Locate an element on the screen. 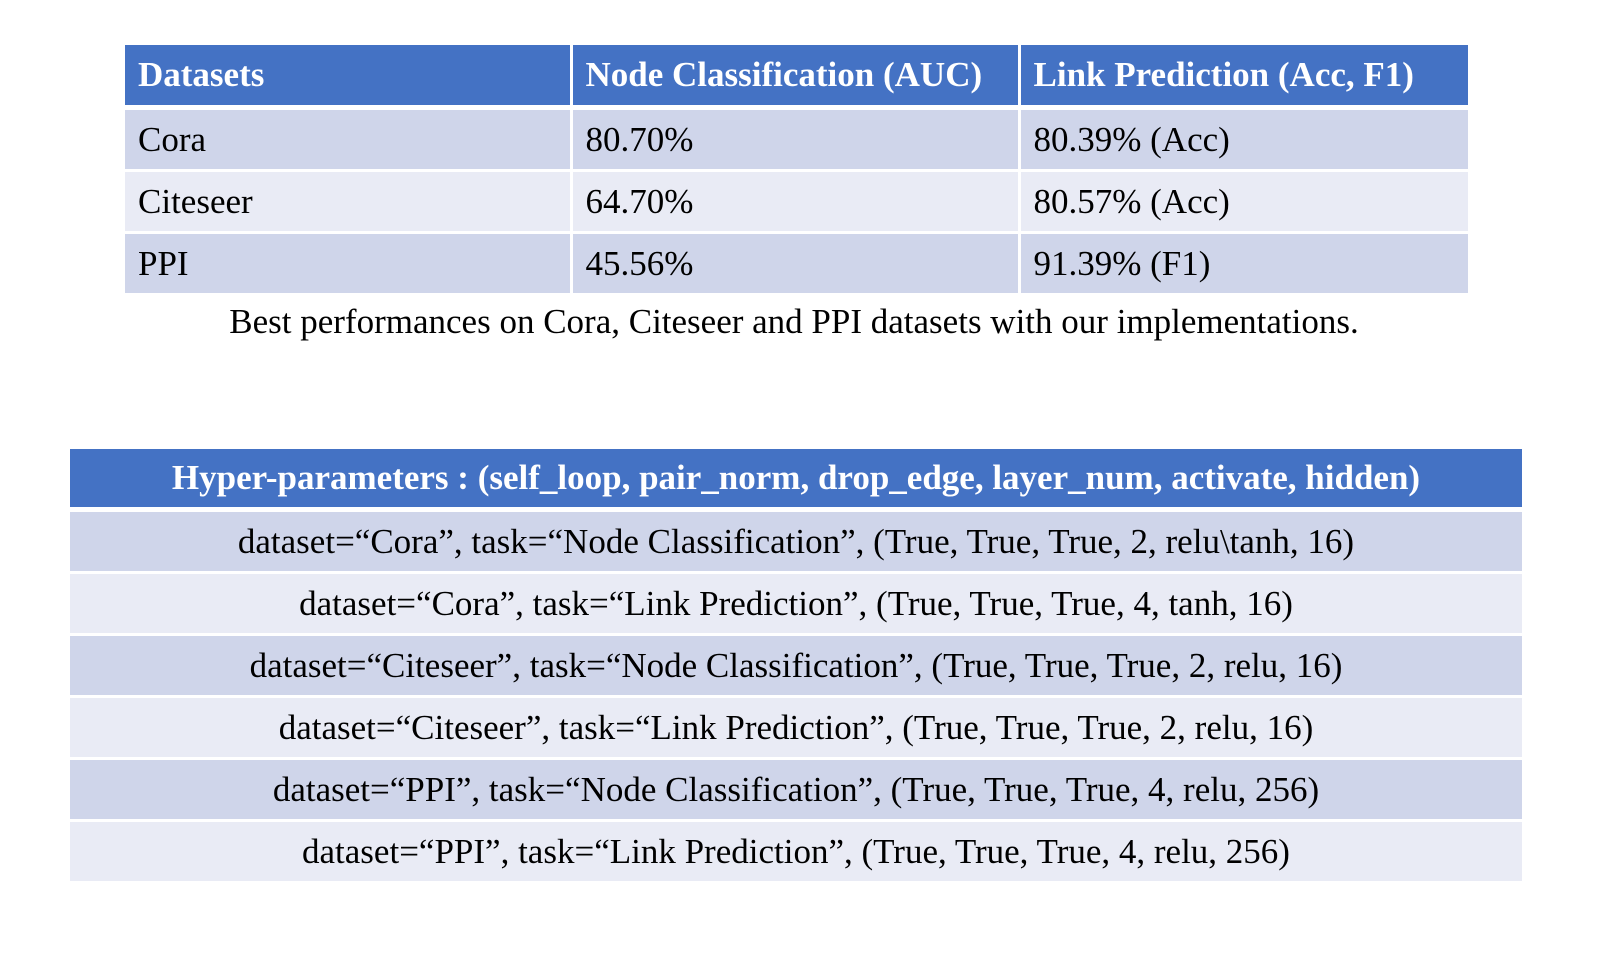  table-row: Citeseer 64.70% 80.57% (Acc) is located at coordinates (796, 202).